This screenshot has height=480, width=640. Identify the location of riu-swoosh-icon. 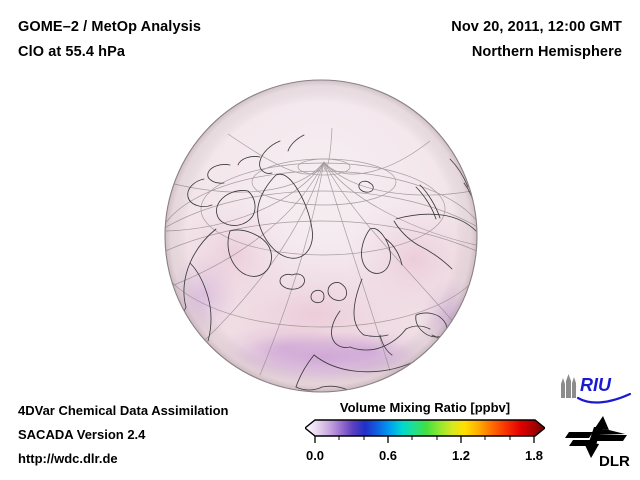
(604, 398).